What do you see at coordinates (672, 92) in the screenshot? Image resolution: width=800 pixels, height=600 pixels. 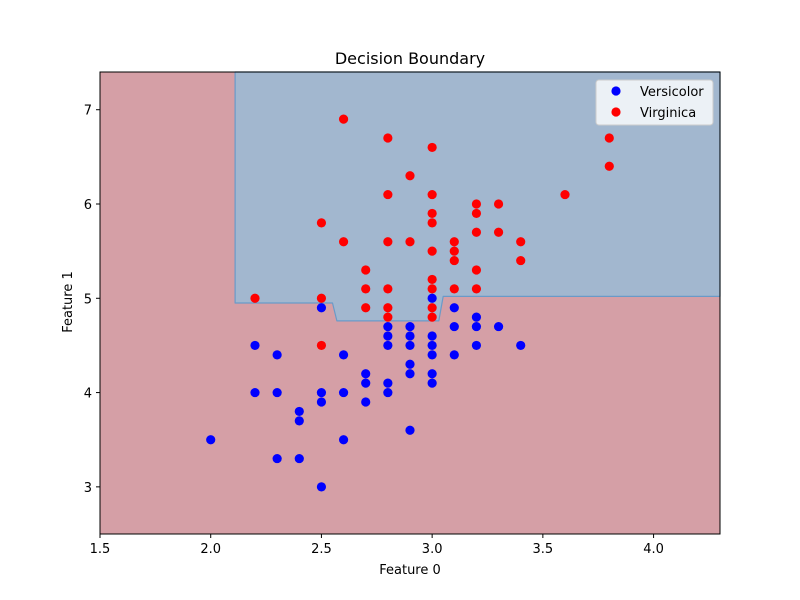 I see `legend-label-versicolor: Versicolor` at bounding box center [672, 92].